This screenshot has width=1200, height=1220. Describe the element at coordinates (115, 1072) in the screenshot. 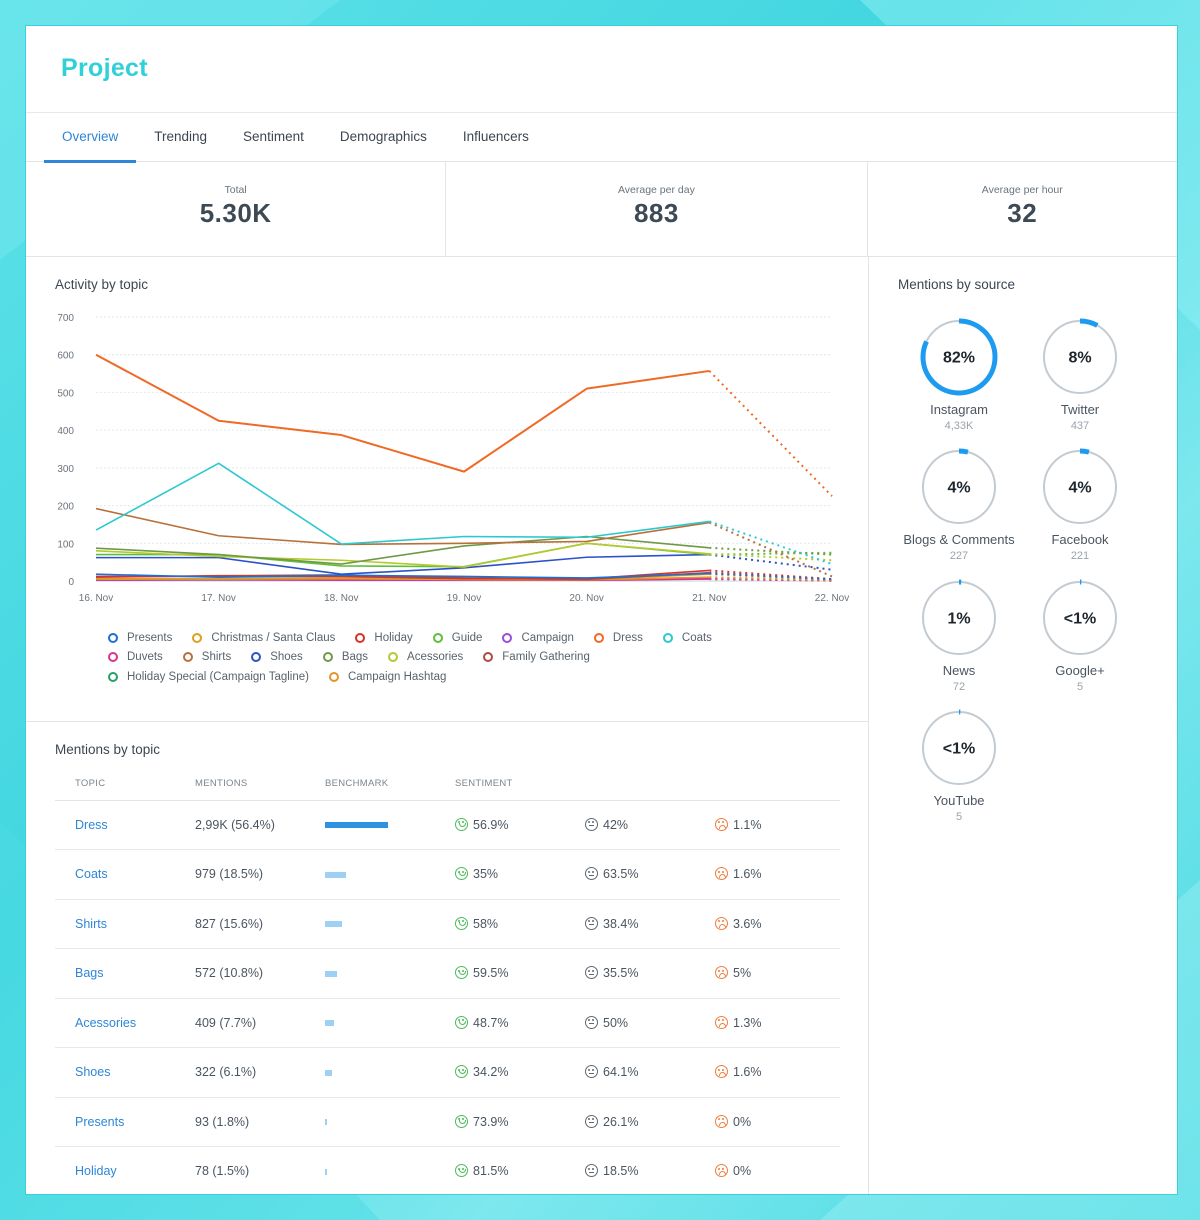

I see `topic-link: Shoes` at that location.